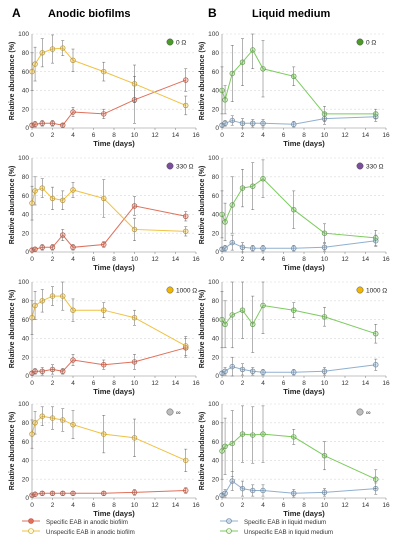  I want to click on xtick-label: 16, so click(196, 259).